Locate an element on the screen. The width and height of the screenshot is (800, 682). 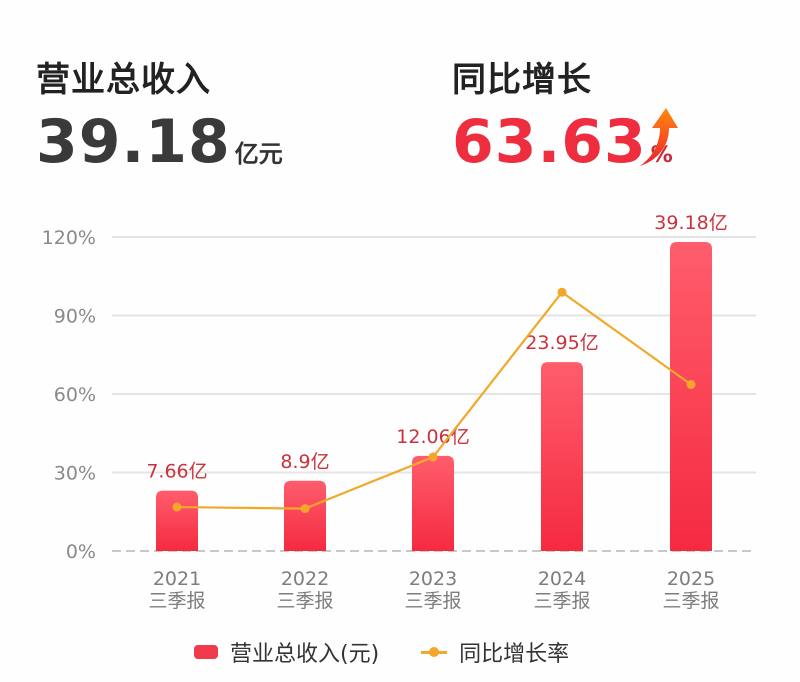
y-tick-label: 30% is located at coordinates (75, 474).